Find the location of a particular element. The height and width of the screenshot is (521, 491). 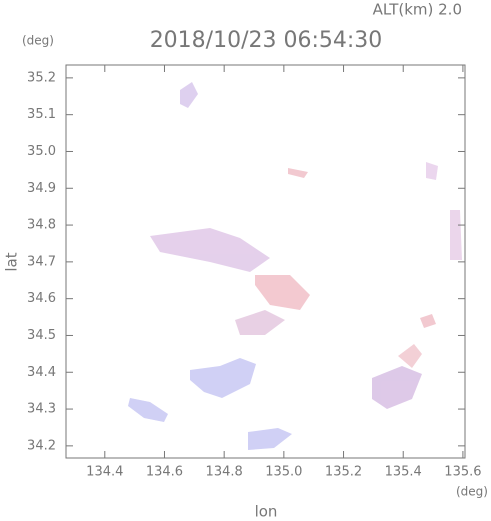

x-tick-label: 134.4 is located at coordinates (104, 472).